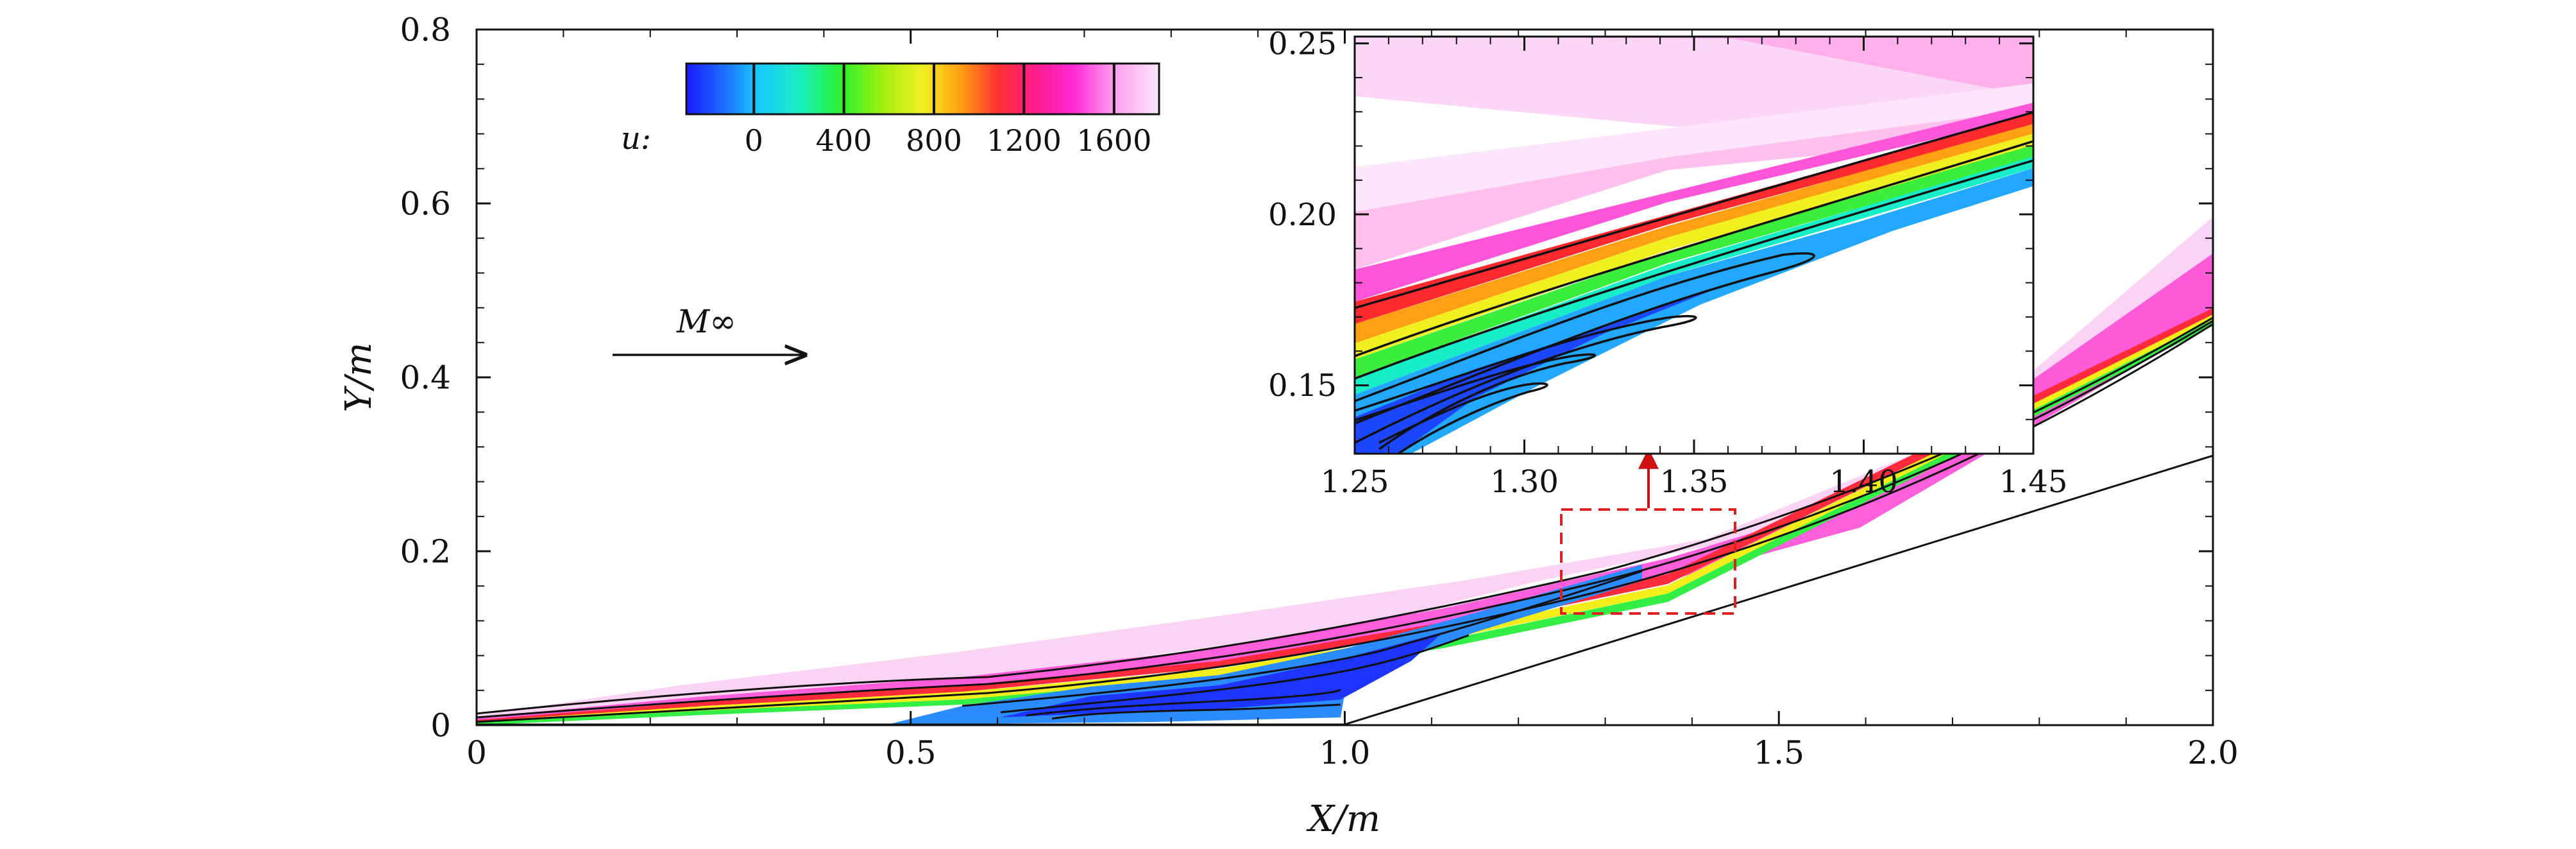 This screenshot has height=849, width=2576. What do you see at coordinates (2033, 482) in the screenshot?
I see `x-tick-label: 1.45` at bounding box center [2033, 482].